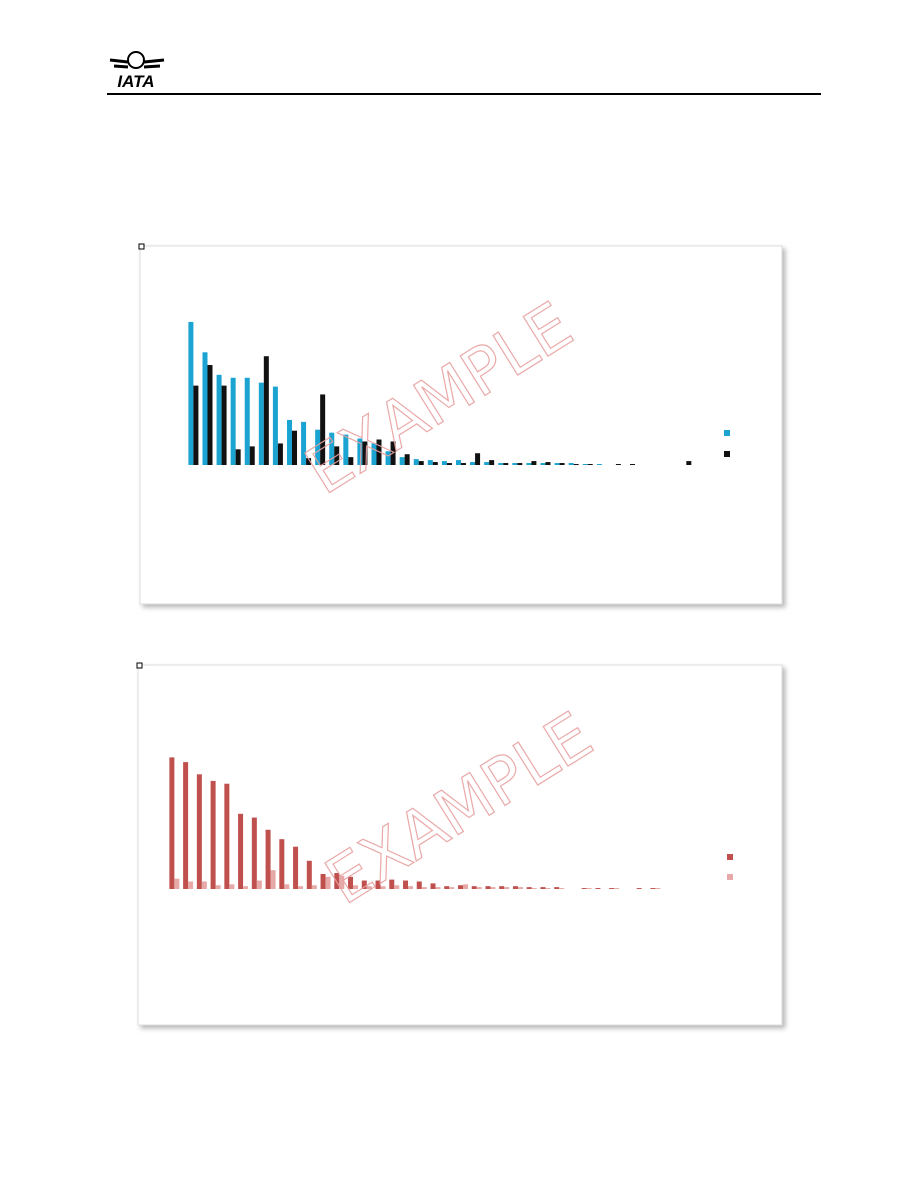  I want to click on logo: IATA, so click(137, 71).